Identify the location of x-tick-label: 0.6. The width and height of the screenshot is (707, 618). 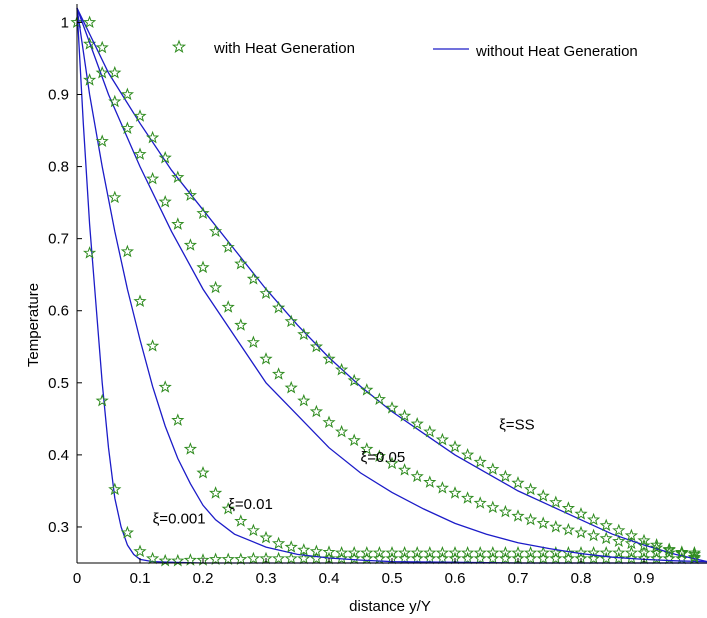
(455, 578).